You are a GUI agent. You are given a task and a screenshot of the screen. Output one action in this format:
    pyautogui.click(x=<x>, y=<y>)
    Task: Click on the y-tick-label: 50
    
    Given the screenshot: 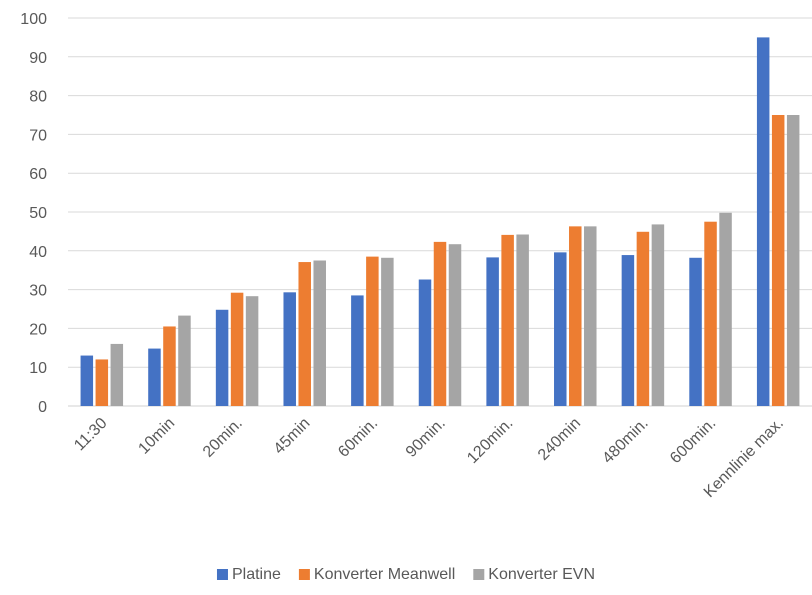 What is the action you would take?
    pyautogui.click(x=38, y=213)
    